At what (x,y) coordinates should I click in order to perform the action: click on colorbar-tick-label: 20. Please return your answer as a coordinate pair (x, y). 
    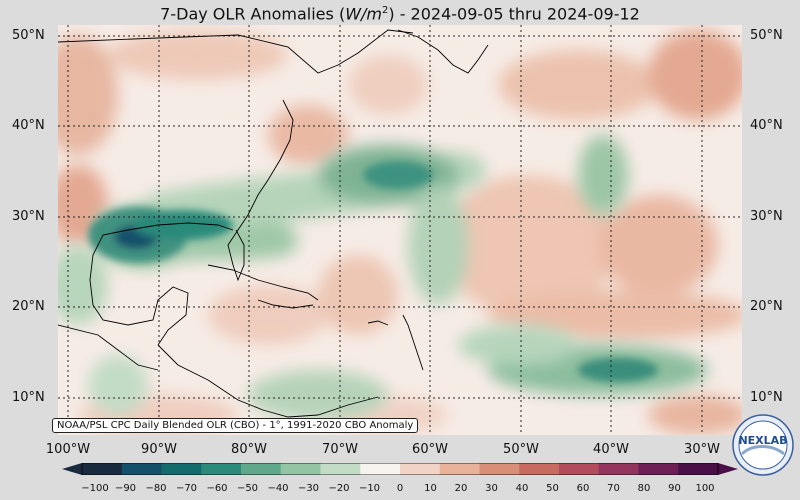
    Looking at the image, I should click on (461, 488).